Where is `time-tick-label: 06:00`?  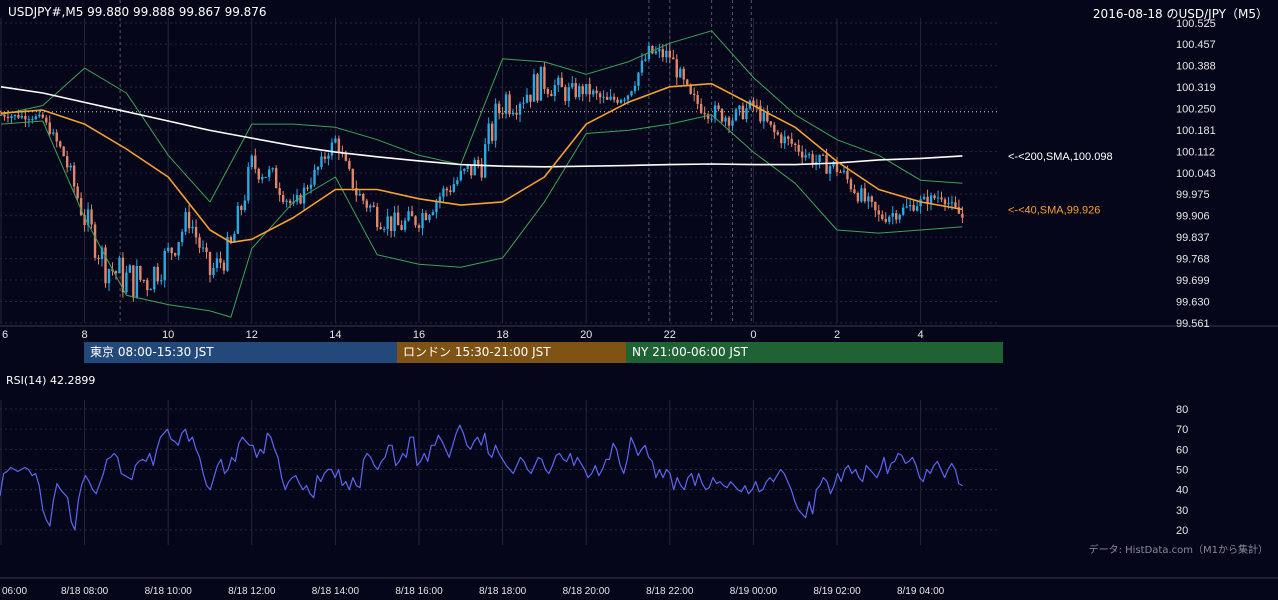 time-tick-label: 06:00 is located at coordinates (14, 591).